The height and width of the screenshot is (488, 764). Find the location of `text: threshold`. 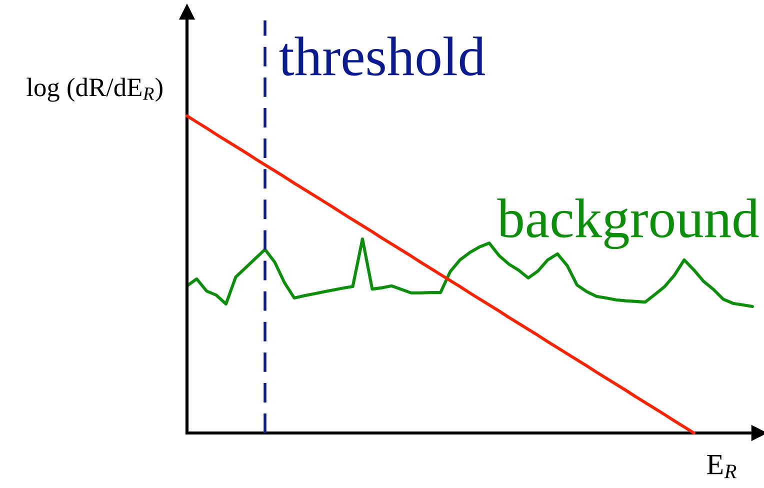

text: threshold is located at coordinates (382, 56).